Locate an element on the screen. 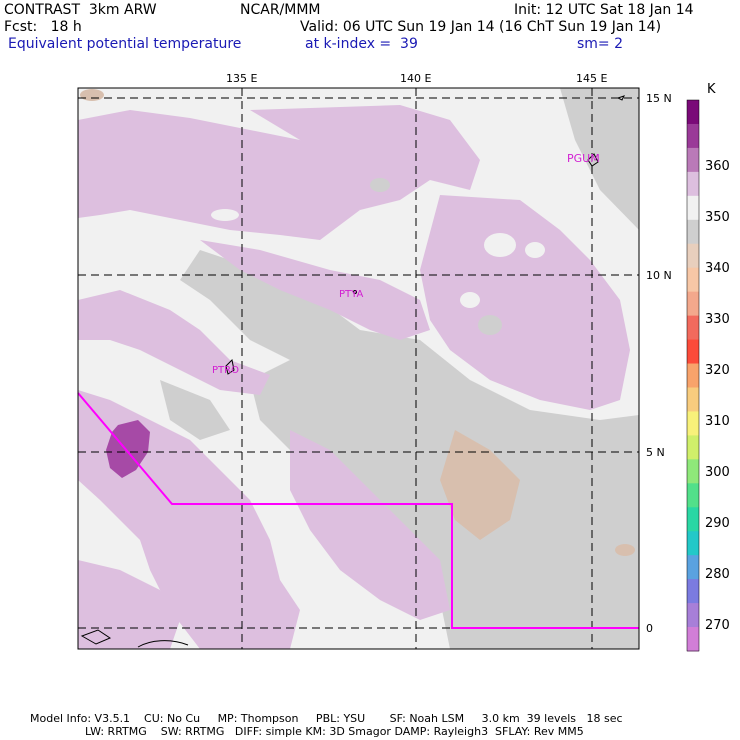 The image size is (740, 740). purple-region-n is located at coordinates (365, 157).